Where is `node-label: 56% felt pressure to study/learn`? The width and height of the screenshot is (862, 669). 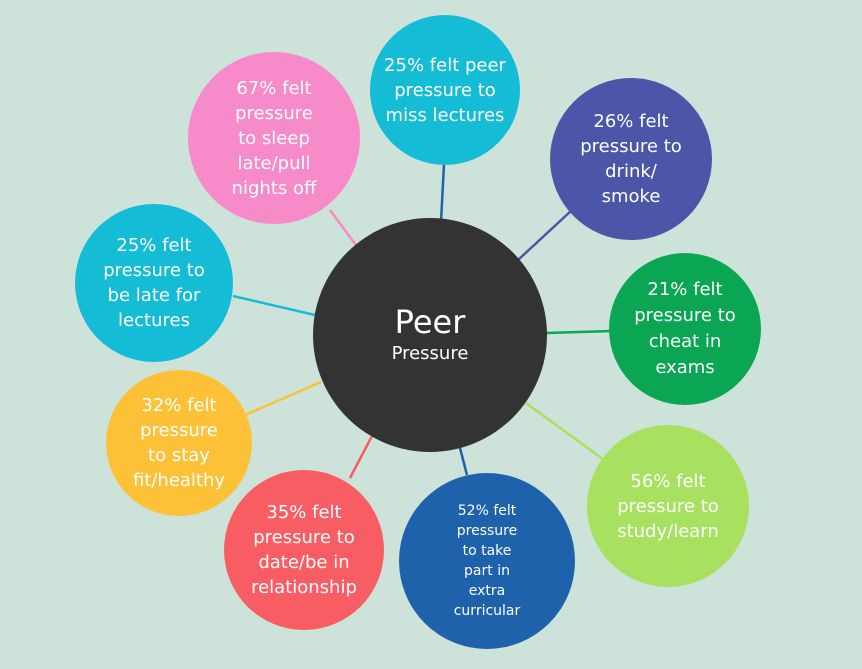
node-label: 56% felt pressure to study/learn is located at coordinates (668, 506).